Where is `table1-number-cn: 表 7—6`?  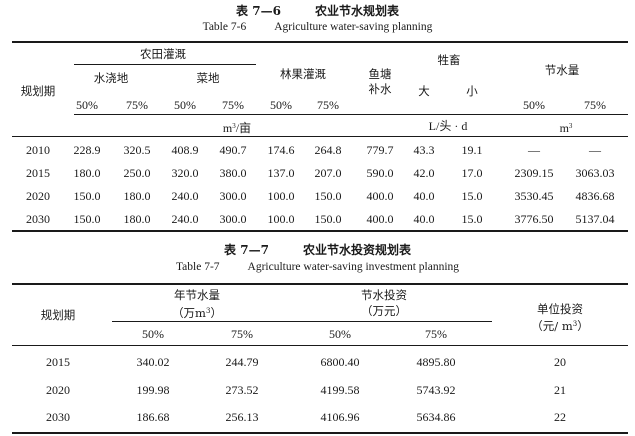
table1-number-cn: 表 7—6 is located at coordinates (258, 11).